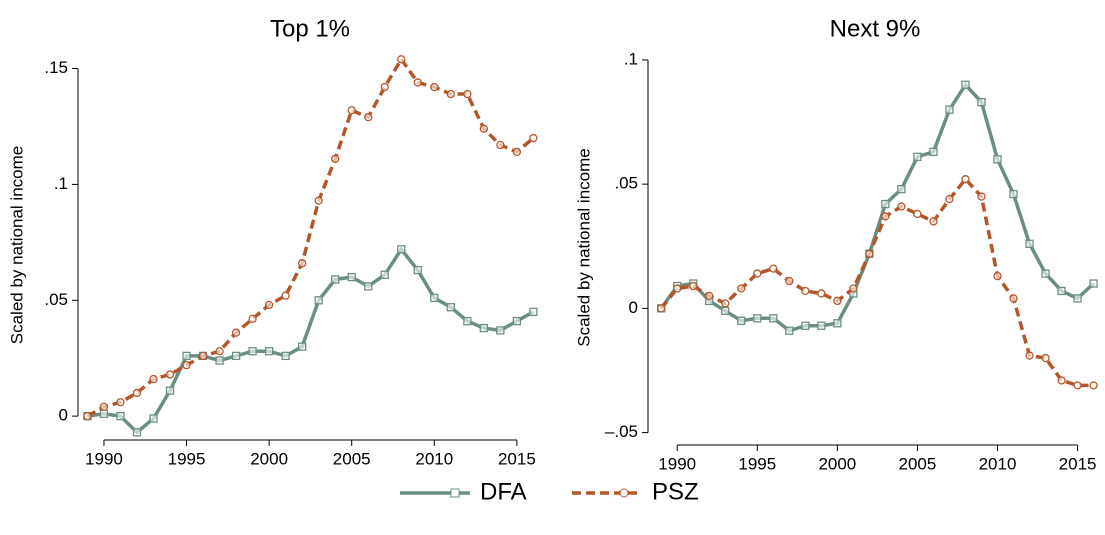  I want to click on legend-label: PSZ, so click(675, 491).